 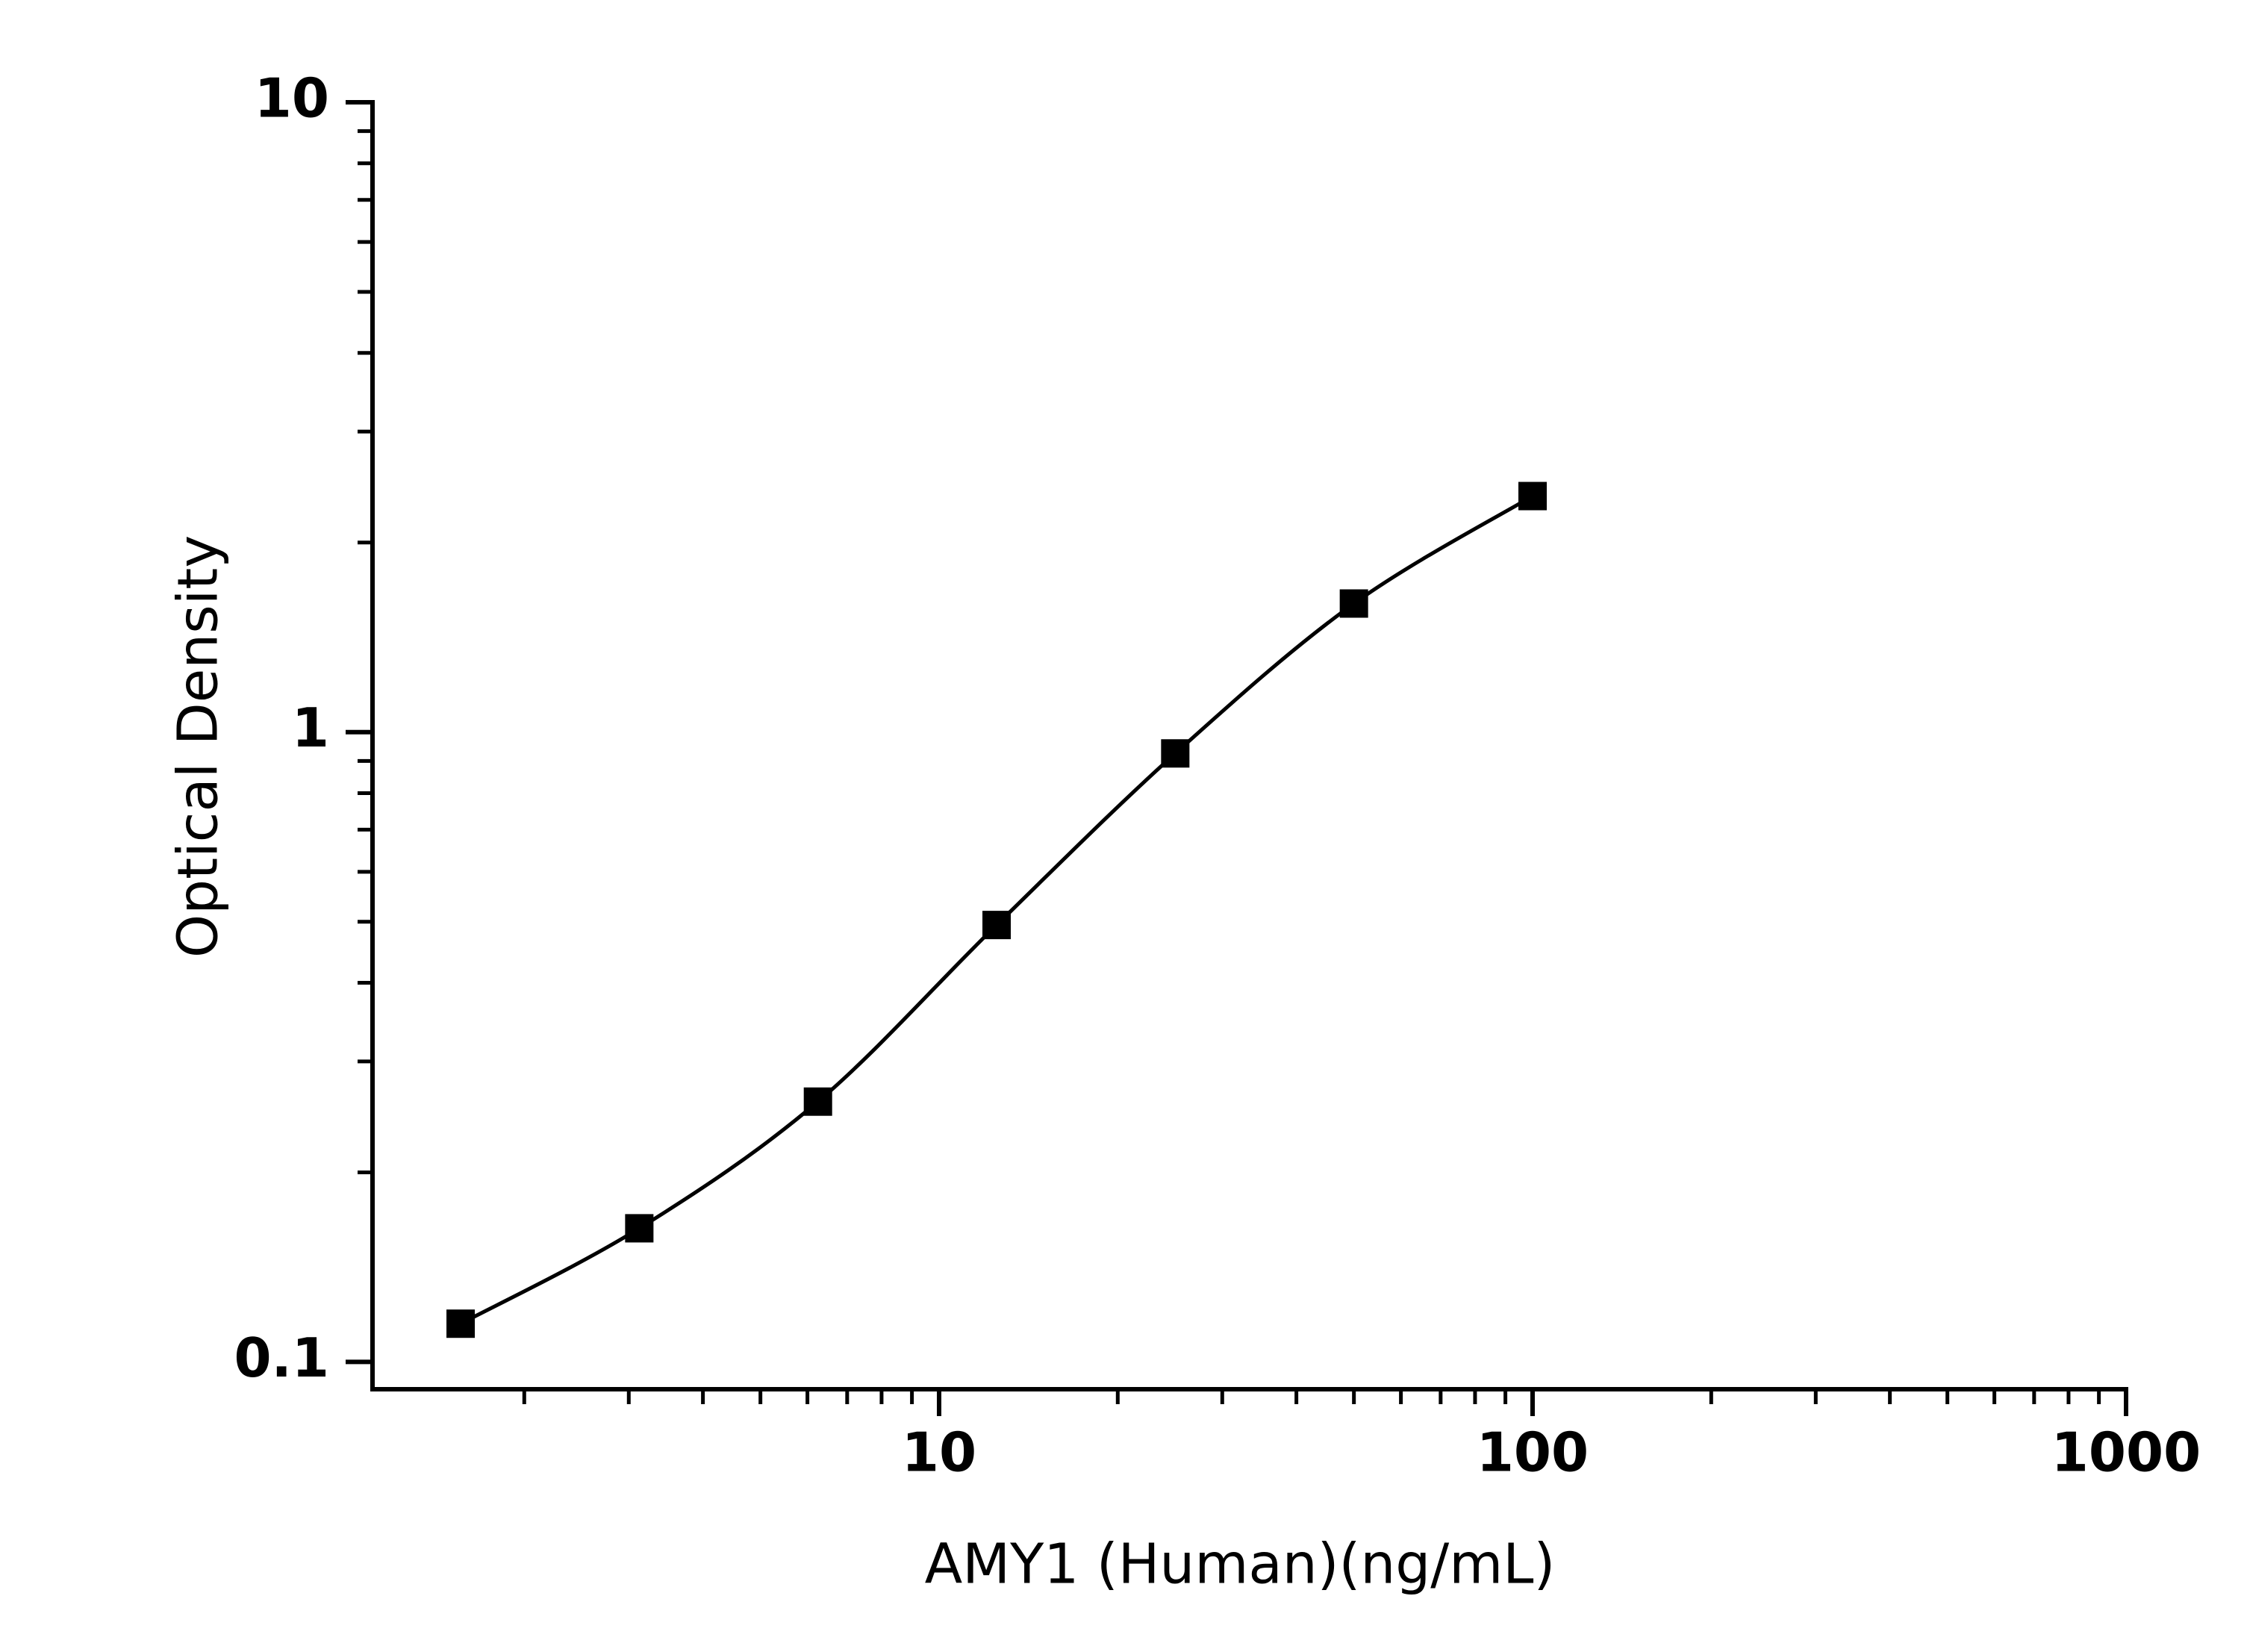 I want to click on x-axis-title: AMY1 (Human)(ng/mL), so click(x=1240, y=1565).